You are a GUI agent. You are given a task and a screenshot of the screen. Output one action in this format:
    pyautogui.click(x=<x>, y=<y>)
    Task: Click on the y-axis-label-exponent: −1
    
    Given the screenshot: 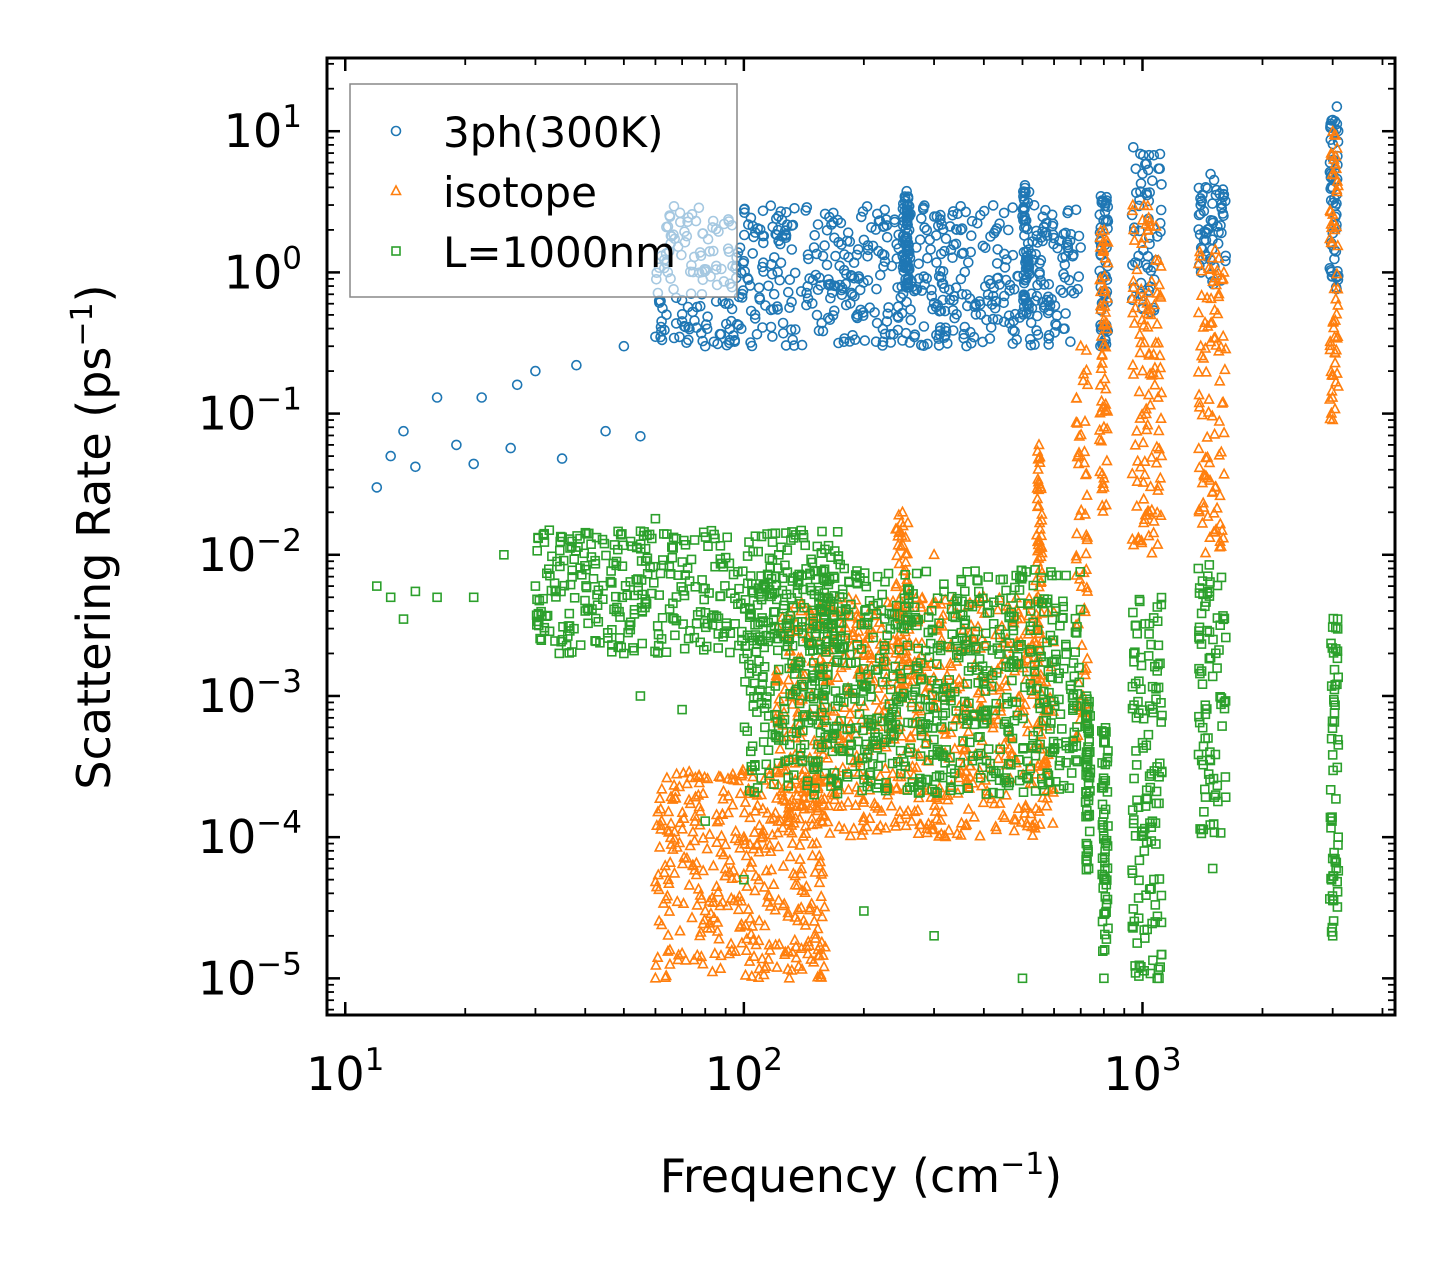 What is the action you would take?
    pyautogui.click(x=82, y=324)
    